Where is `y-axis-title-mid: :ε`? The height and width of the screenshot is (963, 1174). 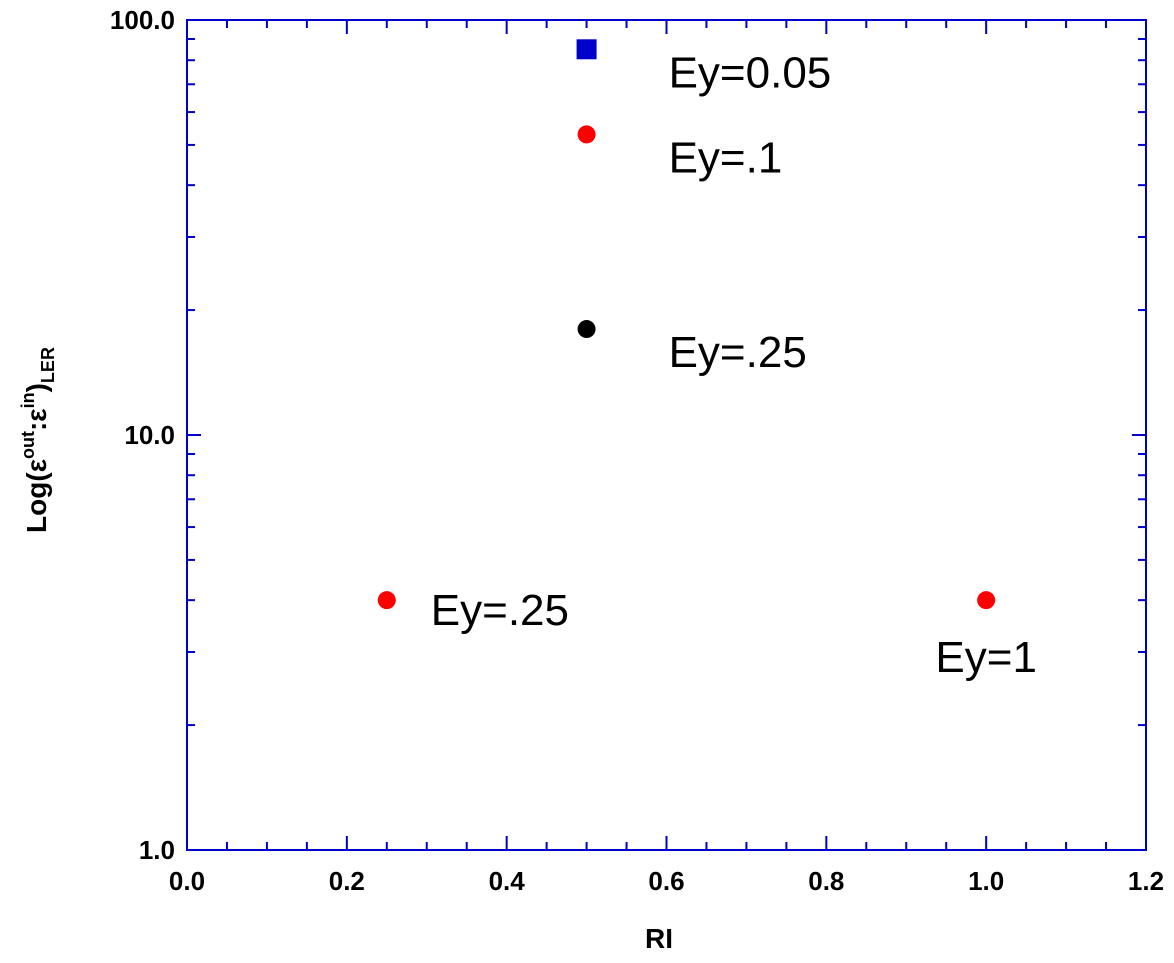
y-axis-title-mid: :ε is located at coordinates (36, 419).